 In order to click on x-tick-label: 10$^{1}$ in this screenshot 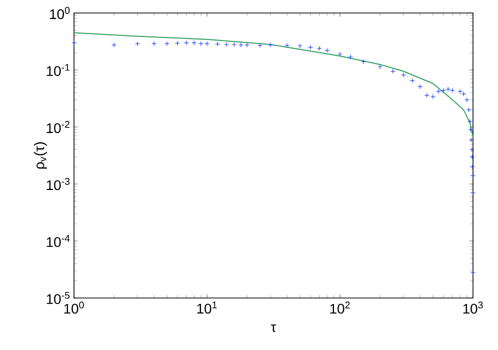, I will do `click(207, 308)`.